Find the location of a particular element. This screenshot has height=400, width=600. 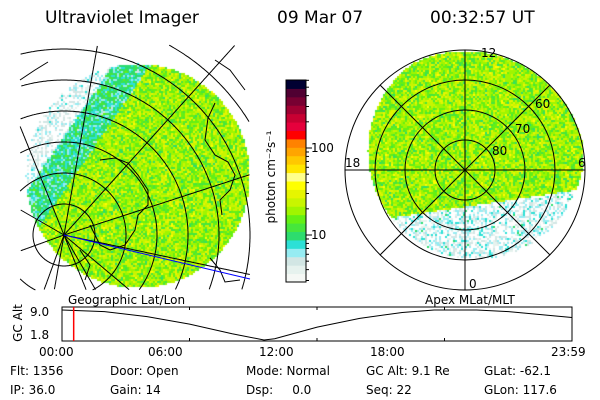

glat-value: GLat: -62.1 is located at coordinates (517, 371).